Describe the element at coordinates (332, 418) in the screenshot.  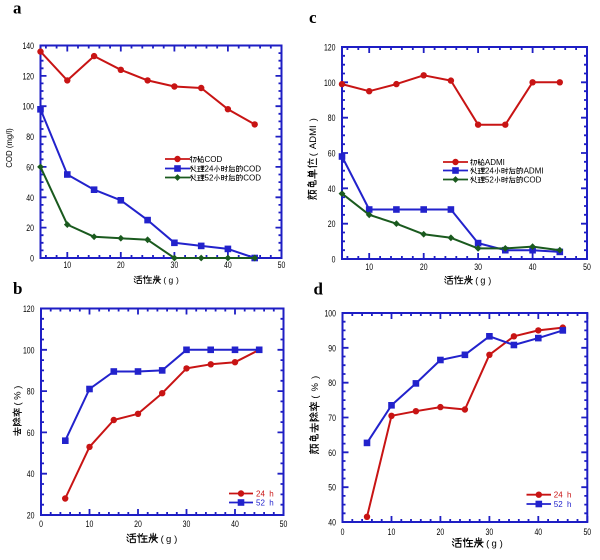
I see `svg-text: 70` at that location.